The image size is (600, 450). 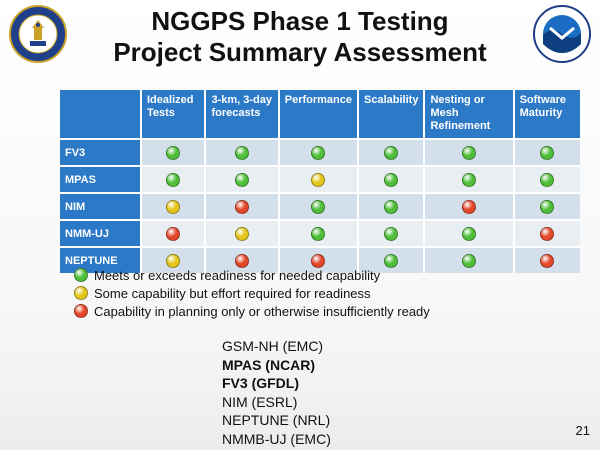 I want to click on commerce-seal-icon, so click(x=38, y=34).